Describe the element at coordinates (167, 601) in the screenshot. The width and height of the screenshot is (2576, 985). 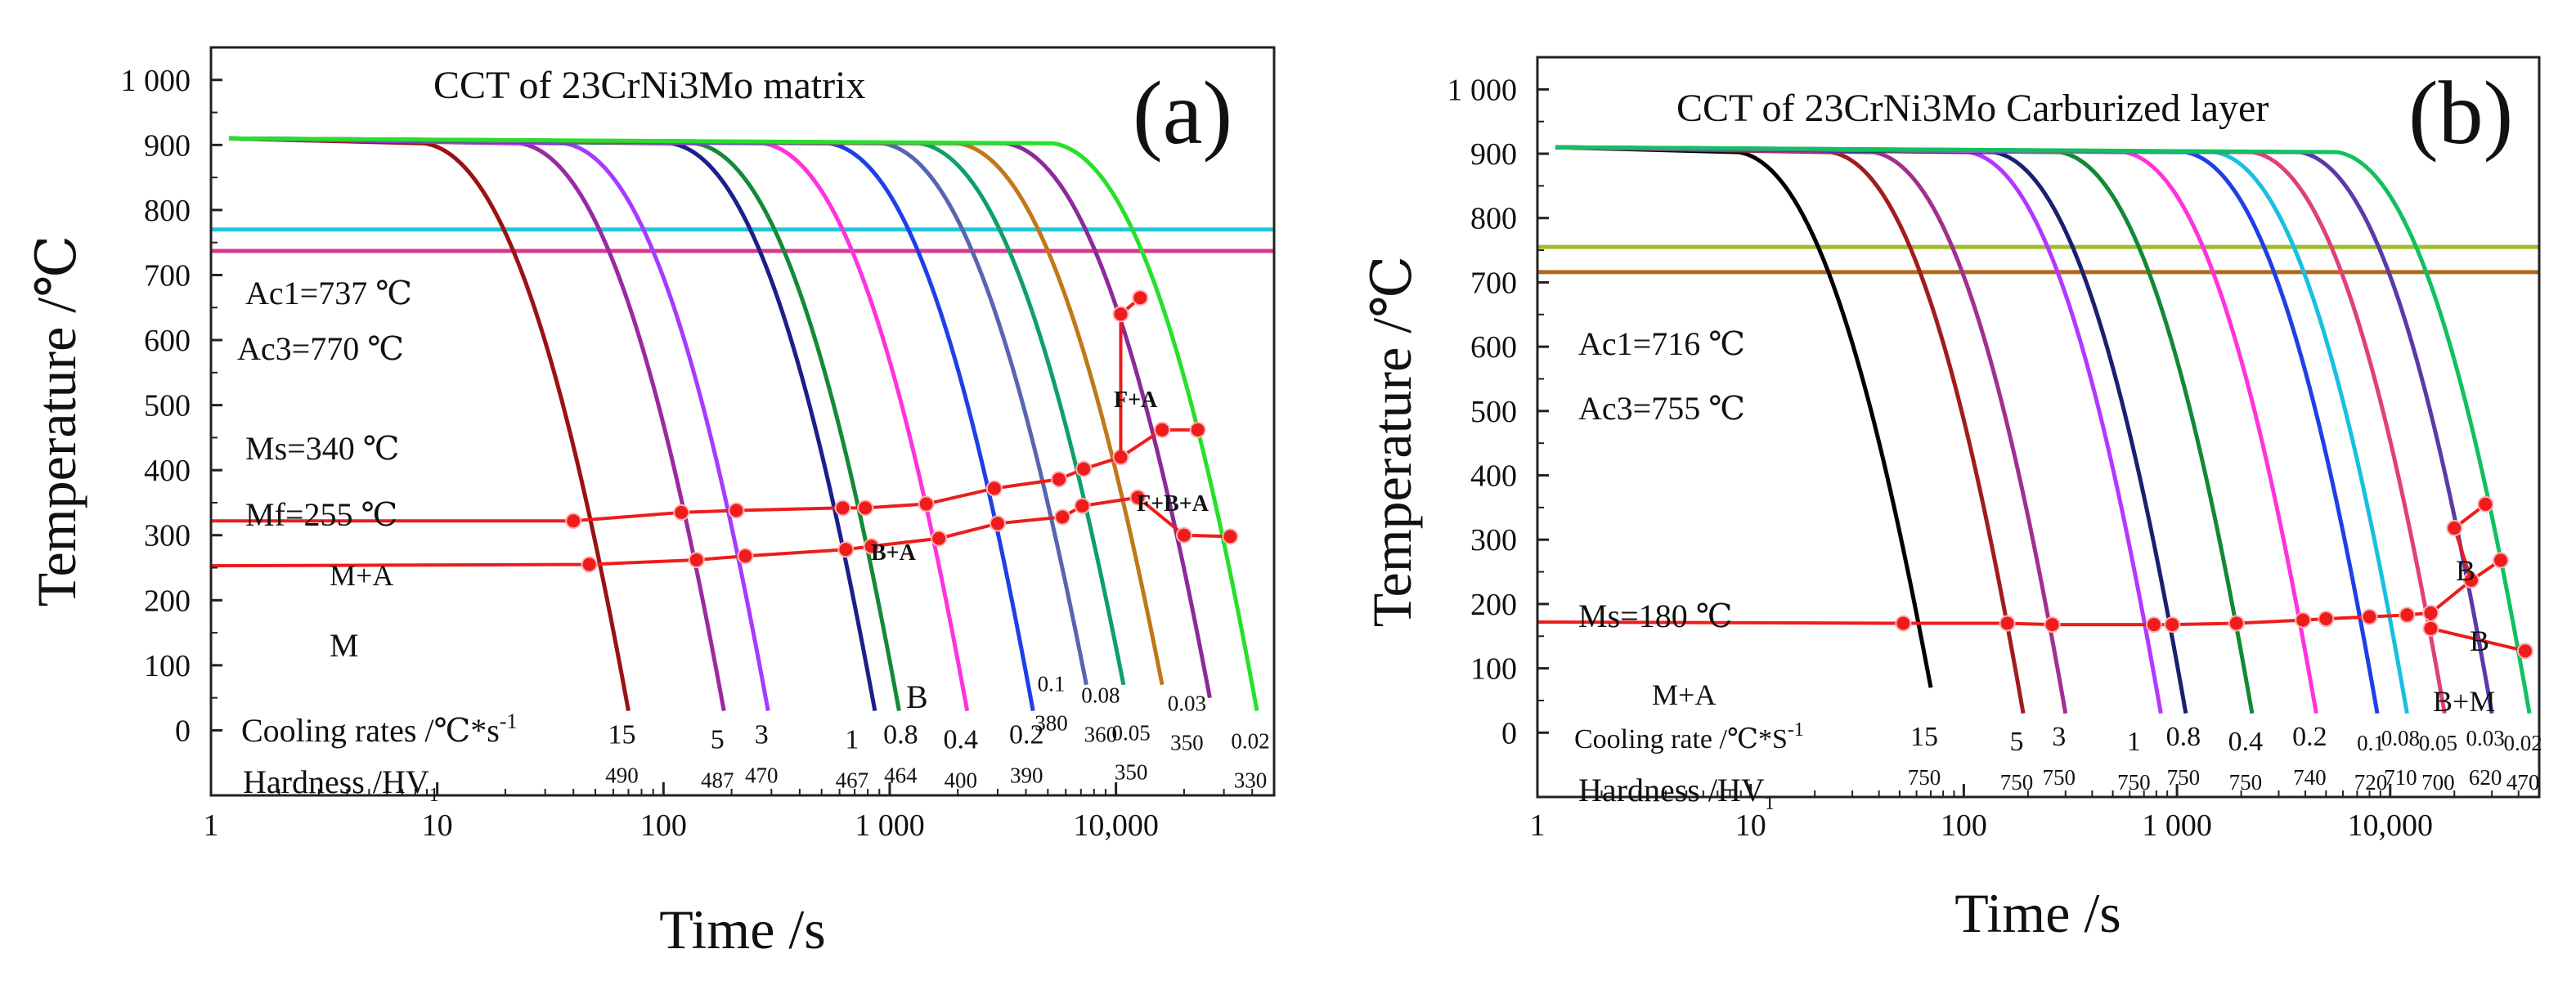
I see `y-tick-label: 200` at that location.